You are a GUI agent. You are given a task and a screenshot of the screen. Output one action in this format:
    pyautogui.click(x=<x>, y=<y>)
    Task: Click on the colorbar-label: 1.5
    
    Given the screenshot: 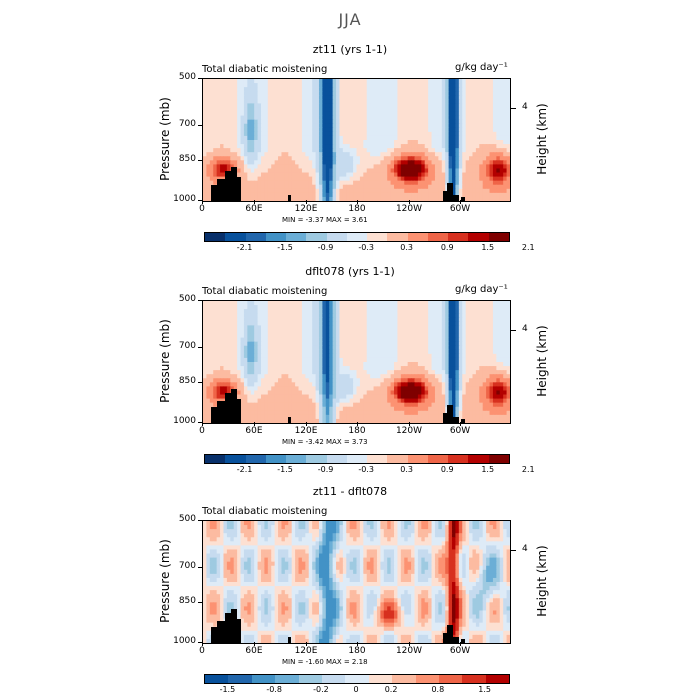 What is the action you would take?
    pyautogui.click(x=488, y=247)
    